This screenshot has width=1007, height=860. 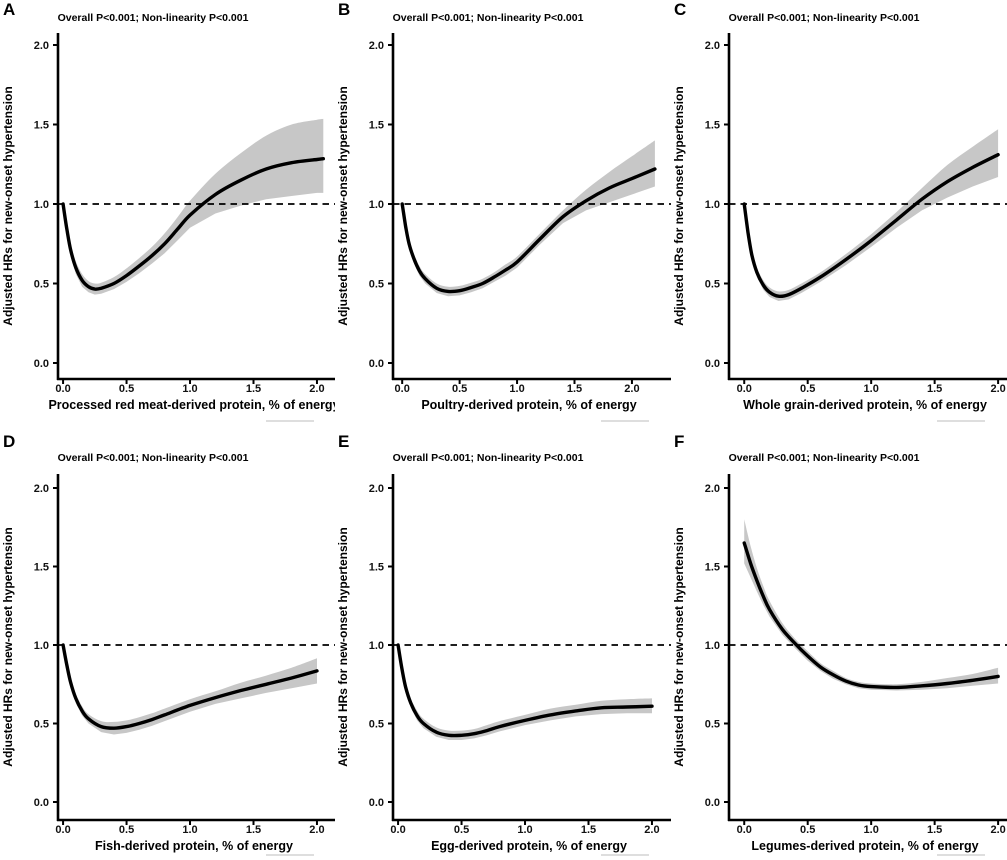 I want to click on panel-letter: A, so click(x=9, y=9).